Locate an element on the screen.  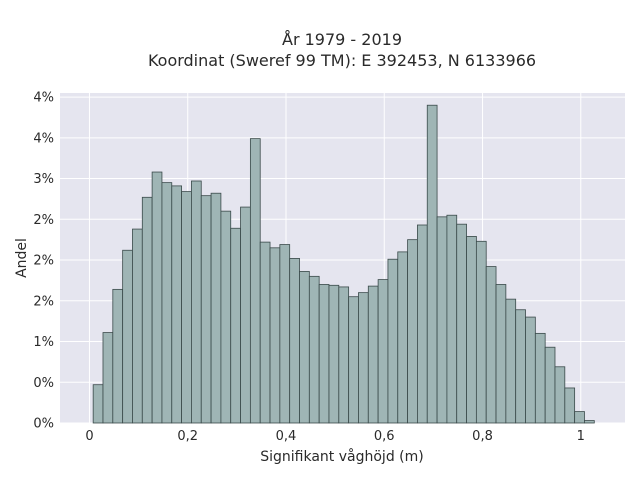
x-axis-label: Signifikant våghöjd (m) is located at coordinates (341, 456).